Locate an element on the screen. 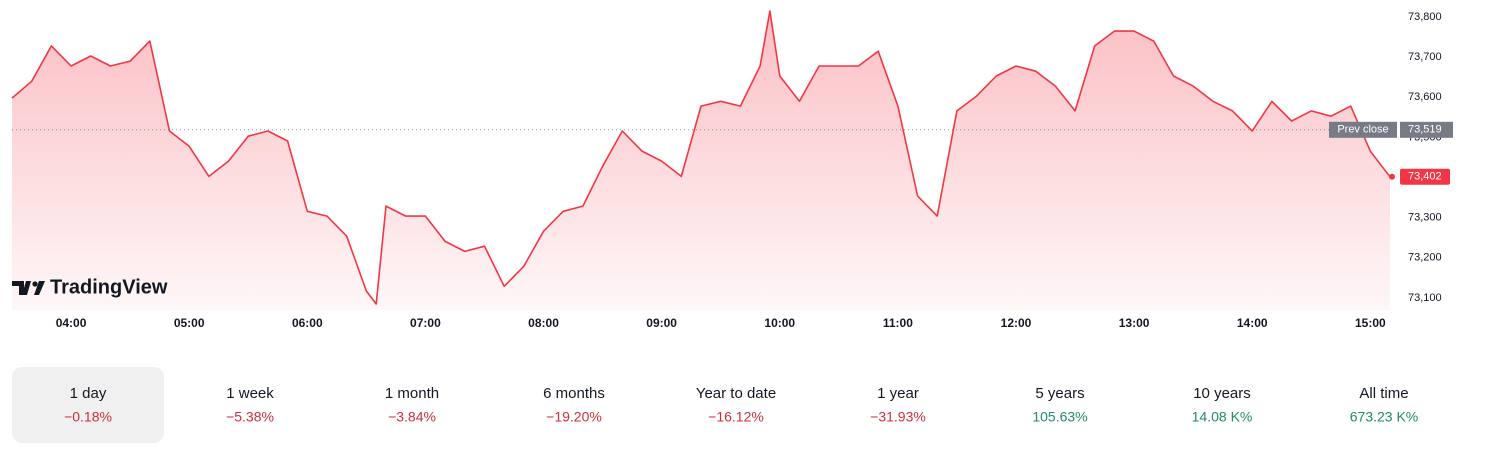  x-tick-label: 07:00 is located at coordinates (425, 323).